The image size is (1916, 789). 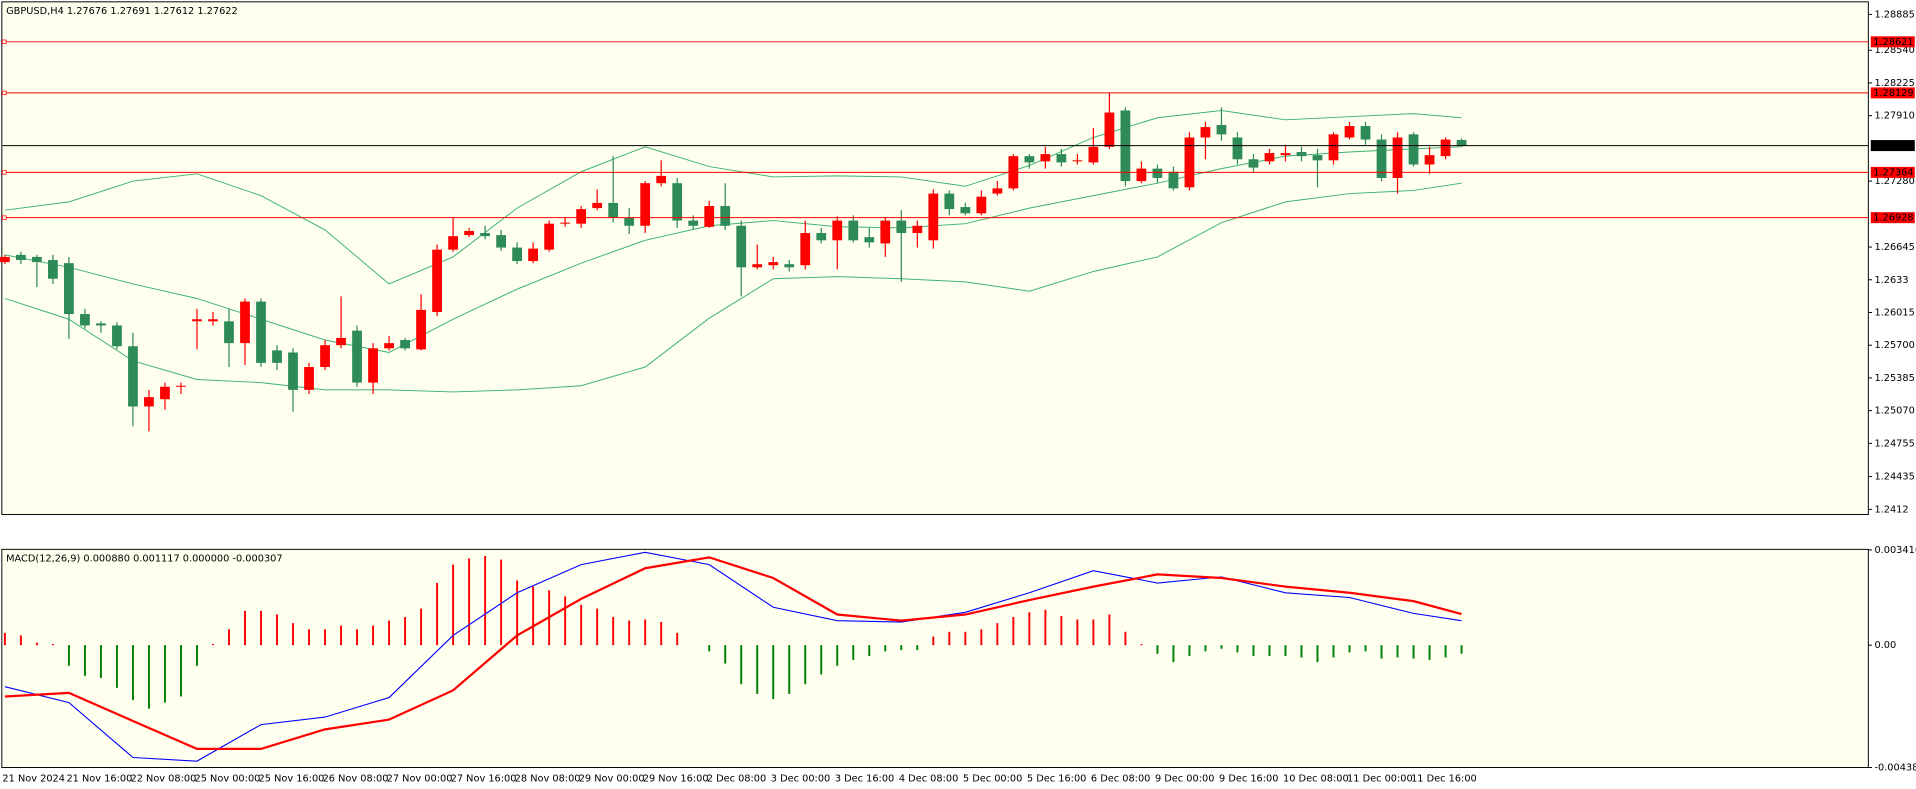 I want to click on y-tick-label: 1.25385, so click(x=1894, y=378).